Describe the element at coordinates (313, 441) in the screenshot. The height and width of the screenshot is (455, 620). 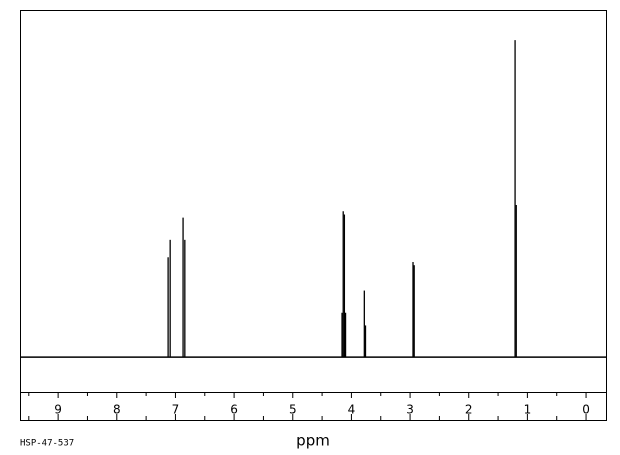
I see `x-axis-label: ppm` at that location.